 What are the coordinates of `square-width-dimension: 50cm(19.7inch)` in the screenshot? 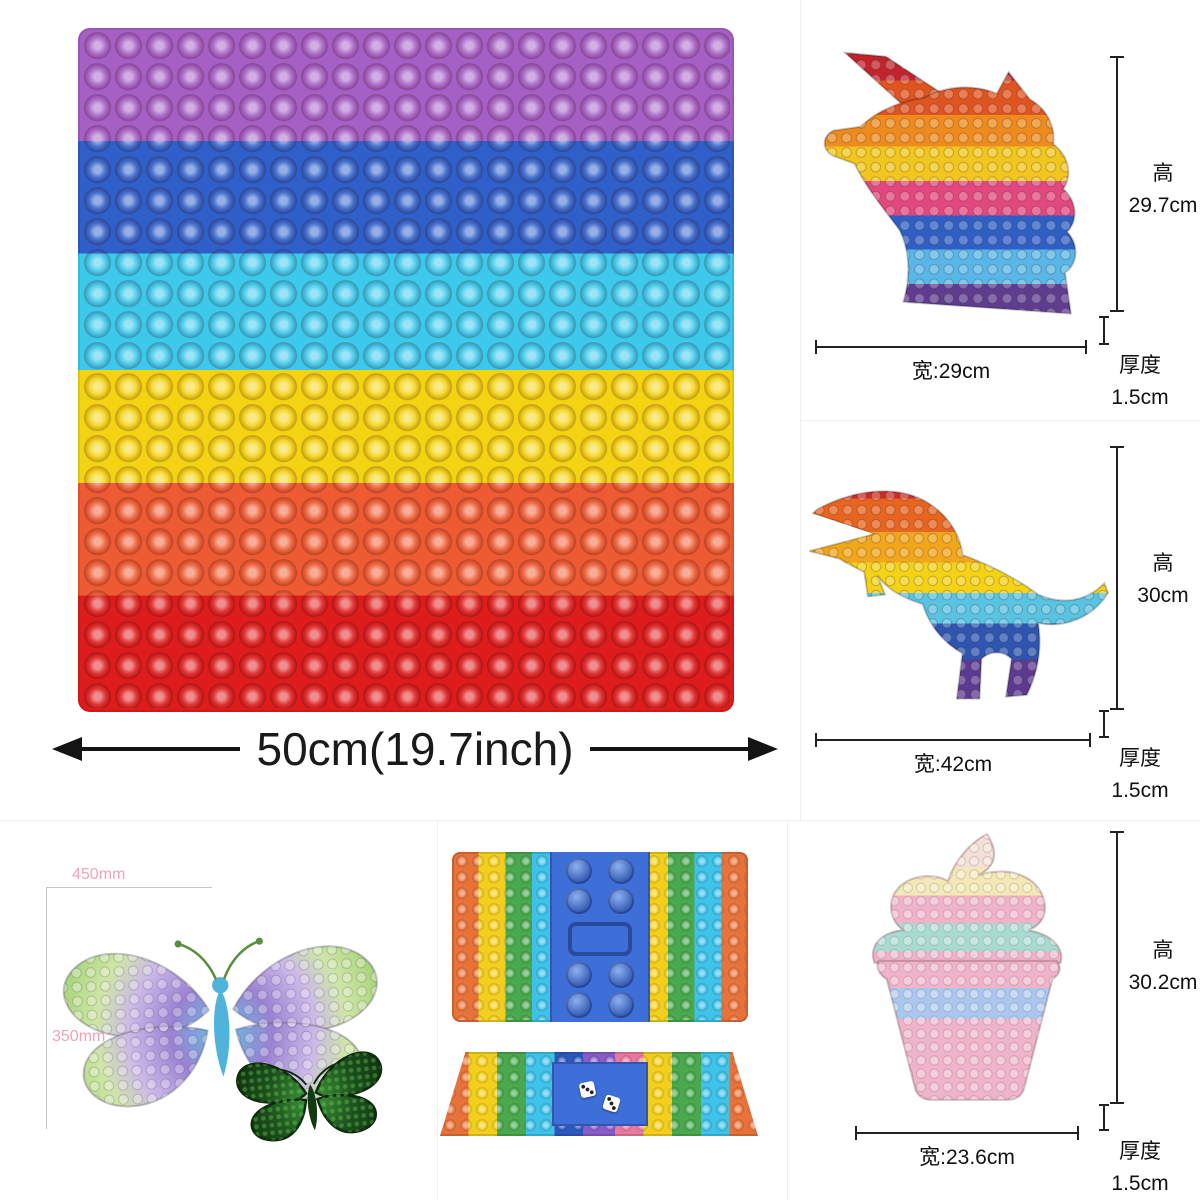 It's located at (415, 749).